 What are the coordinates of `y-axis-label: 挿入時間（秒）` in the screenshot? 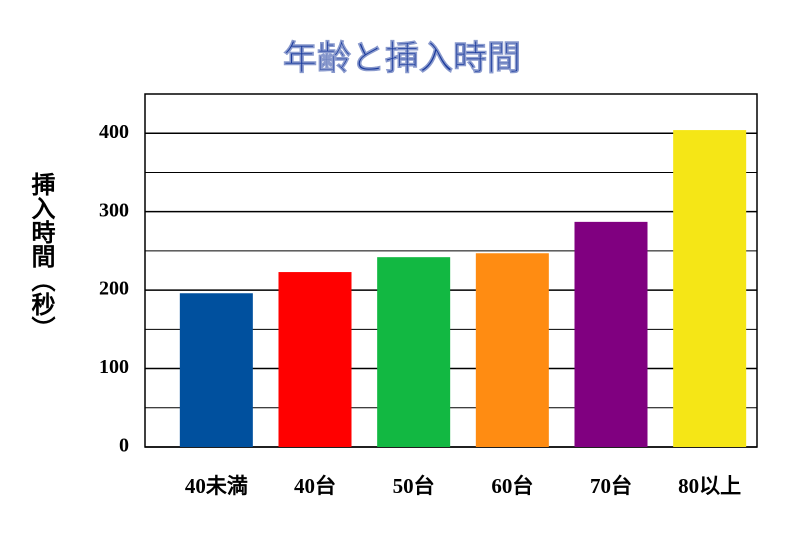 It's located at (41, 256).